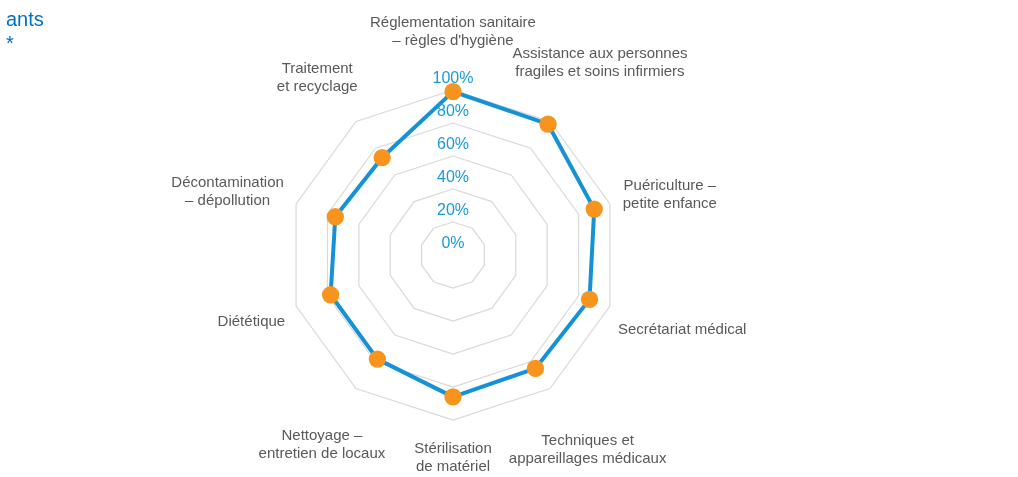  I want to click on spoke-label: Puériculture – petite enfance, so click(669, 193).